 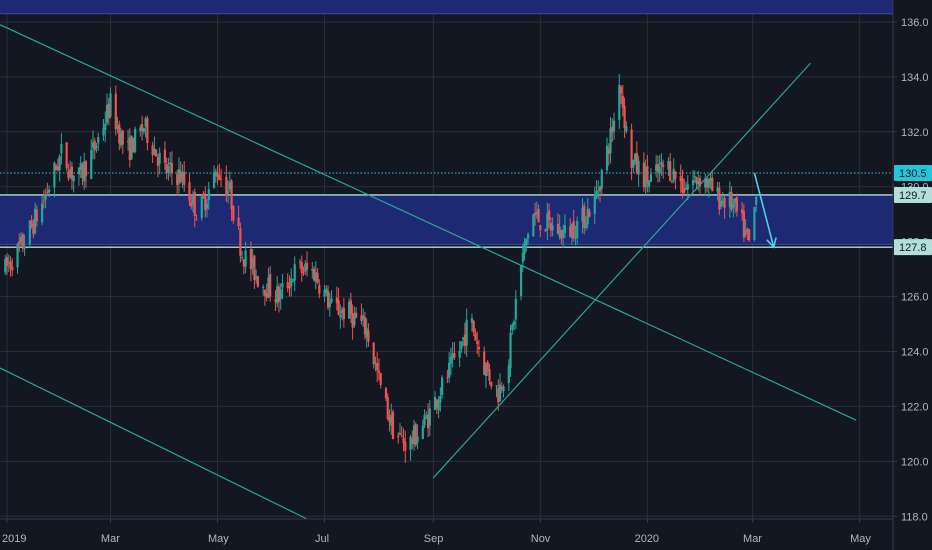 I want to click on time-axis: 2019 Mar May Jul Sep Nov 2020 Mar May, so click(x=436, y=532).